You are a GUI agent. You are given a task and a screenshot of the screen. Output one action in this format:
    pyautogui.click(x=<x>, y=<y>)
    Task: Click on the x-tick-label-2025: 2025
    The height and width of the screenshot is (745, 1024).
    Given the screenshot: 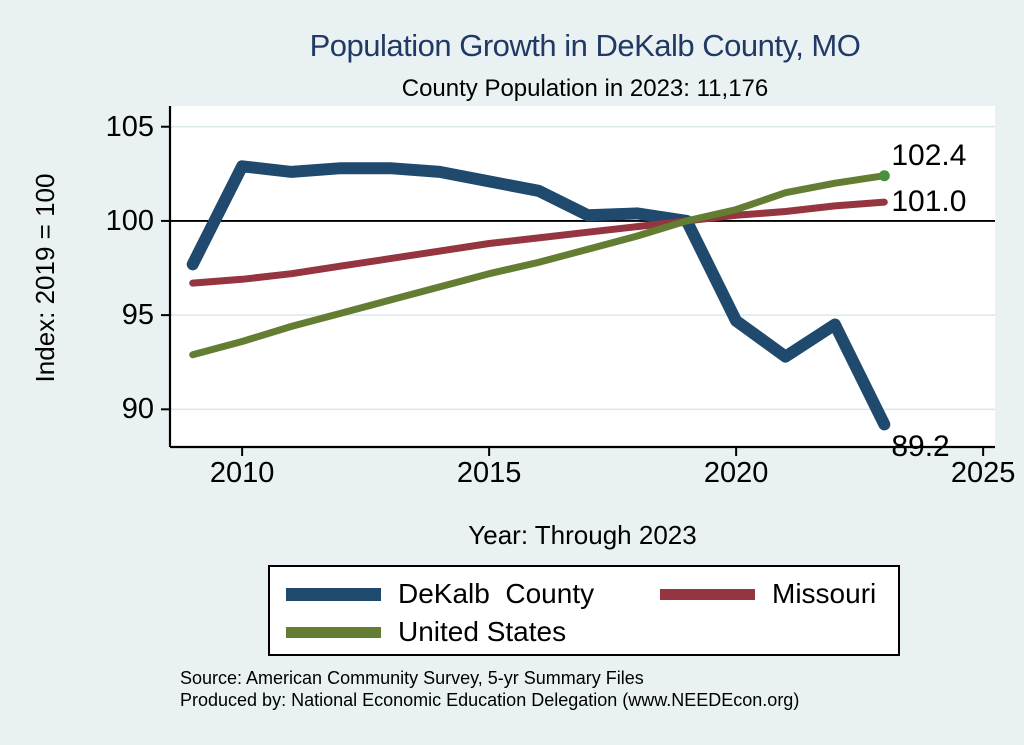 What is the action you would take?
    pyautogui.click(x=983, y=473)
    